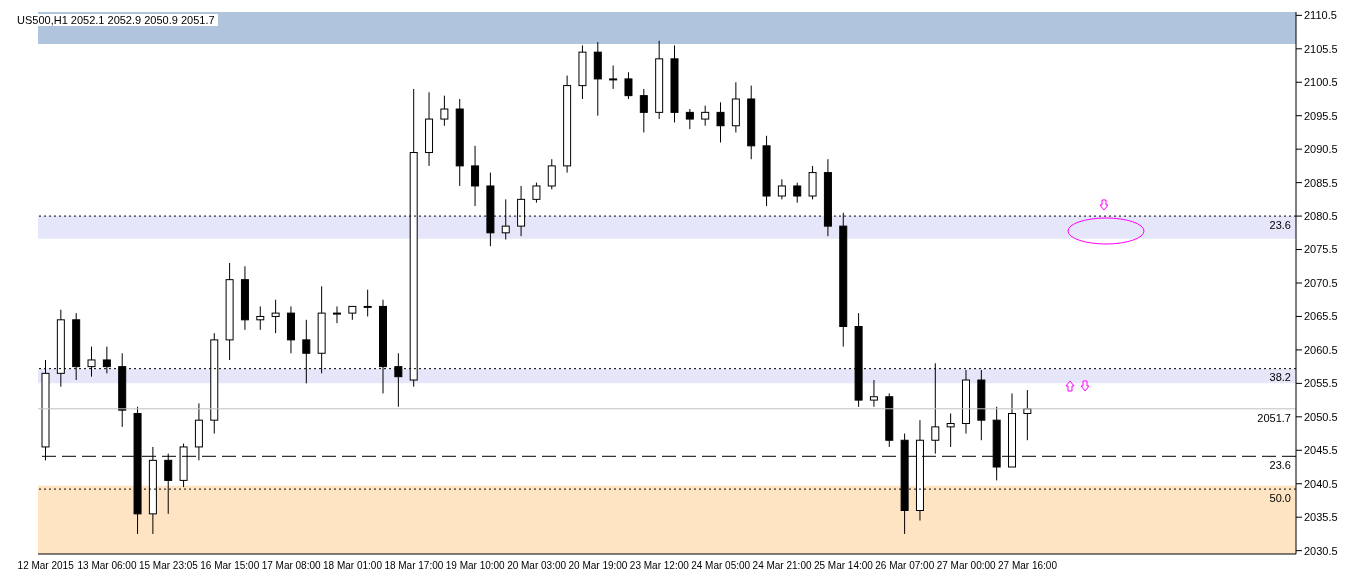  Describe the element at coordinates (1321, 249) in the screenshot. I see `y-tick-label: 2075.5` at that location.